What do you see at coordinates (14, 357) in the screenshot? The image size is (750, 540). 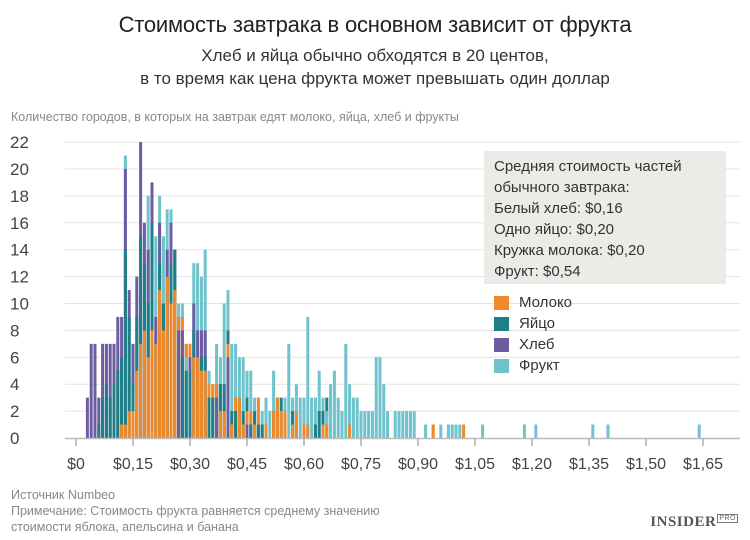 I see `y-tick-label: 6` at bounding box center [14, 357].